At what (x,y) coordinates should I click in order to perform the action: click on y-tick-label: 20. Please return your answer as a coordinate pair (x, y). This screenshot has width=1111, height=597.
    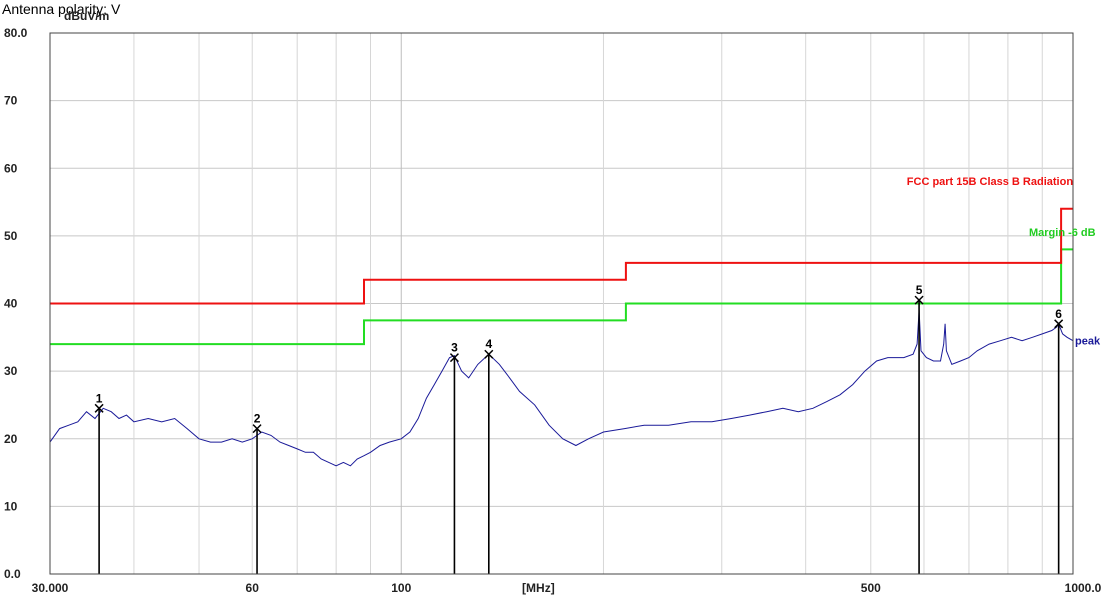
    Looking at the image, I should click on (11, 439).